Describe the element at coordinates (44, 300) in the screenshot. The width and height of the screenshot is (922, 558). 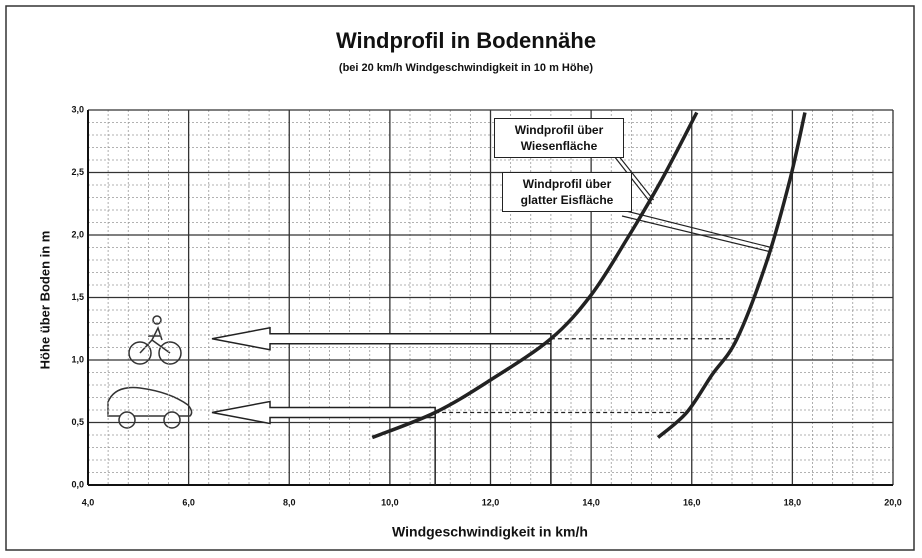
I see `y-axis-title: Höhe über Boden in m` at that location.